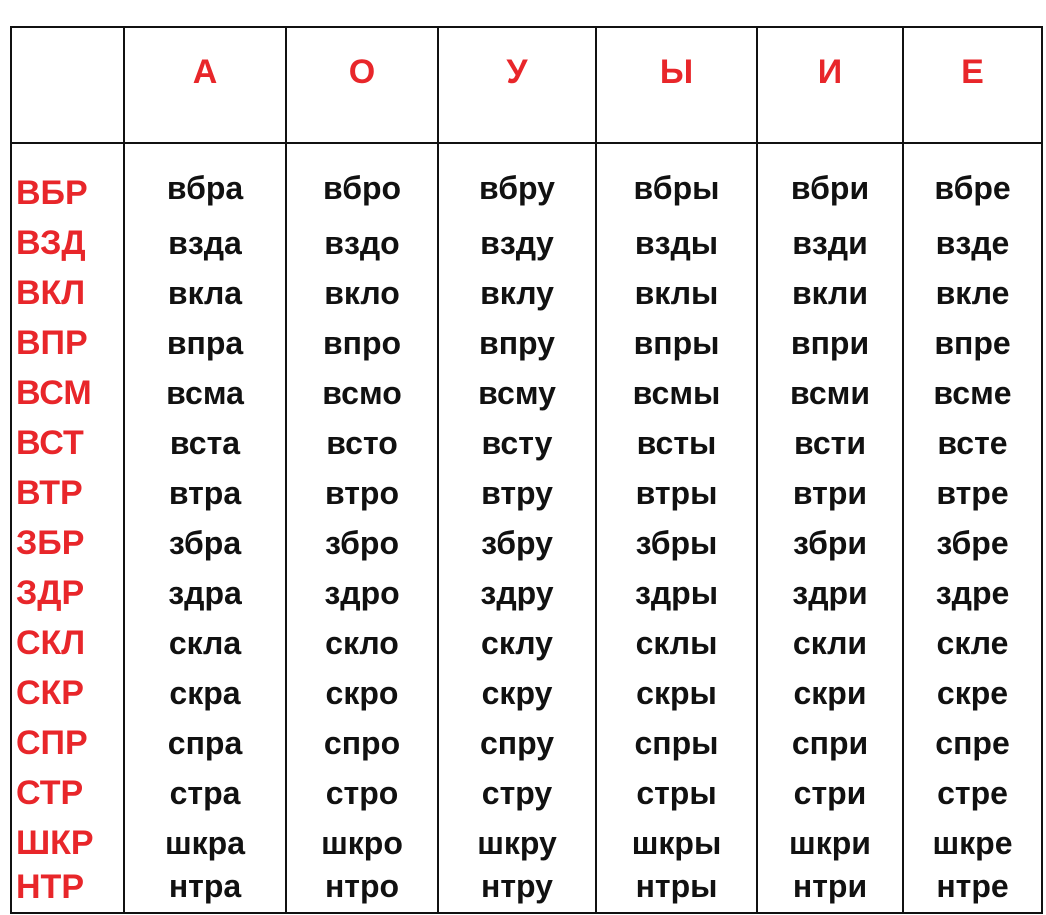 The height and width of the screenshot is (915, 1046). I want to click on consonant-cluster-label: ВПР, so click(67, 343).